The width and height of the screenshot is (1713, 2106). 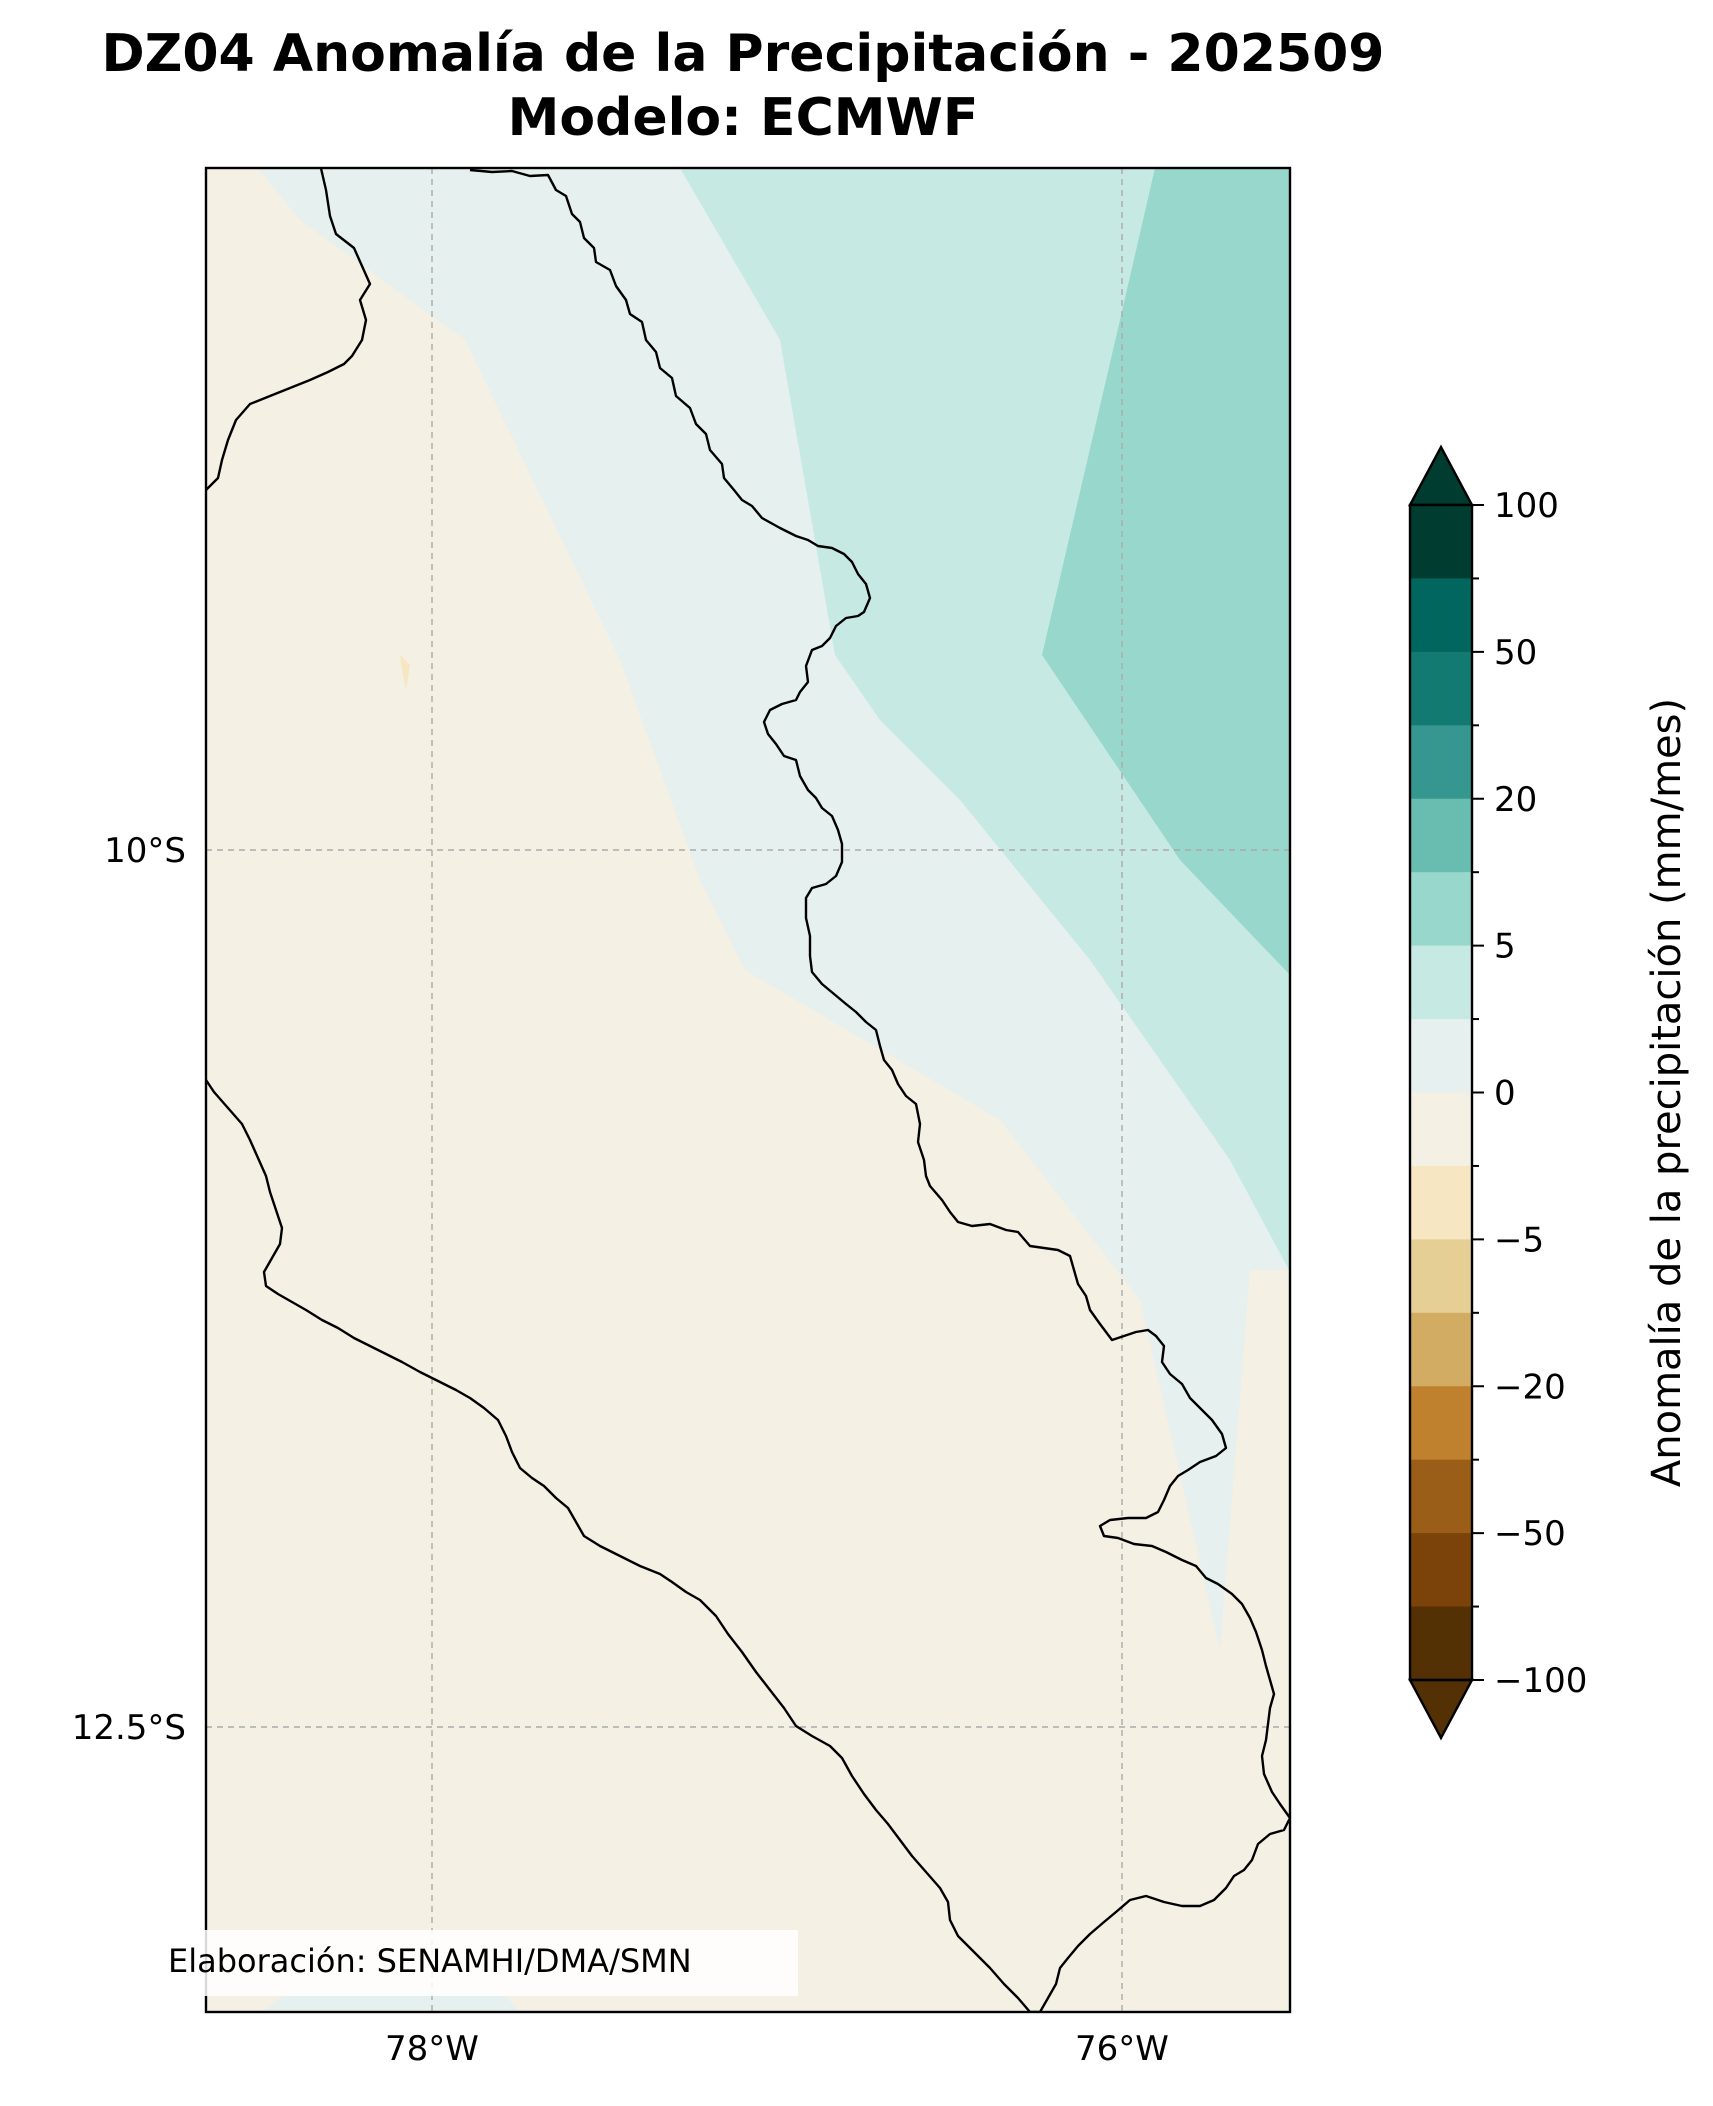 I want to click on lon-tick-76w: 76°W, so click(x=1122, y=2049).